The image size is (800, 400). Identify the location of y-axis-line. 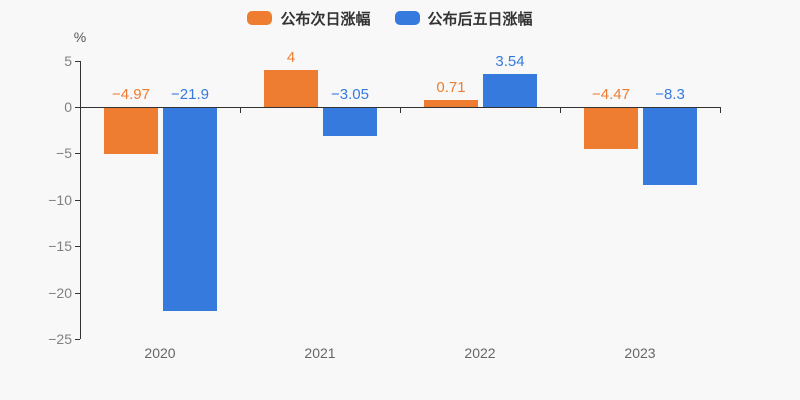
(80, 200).